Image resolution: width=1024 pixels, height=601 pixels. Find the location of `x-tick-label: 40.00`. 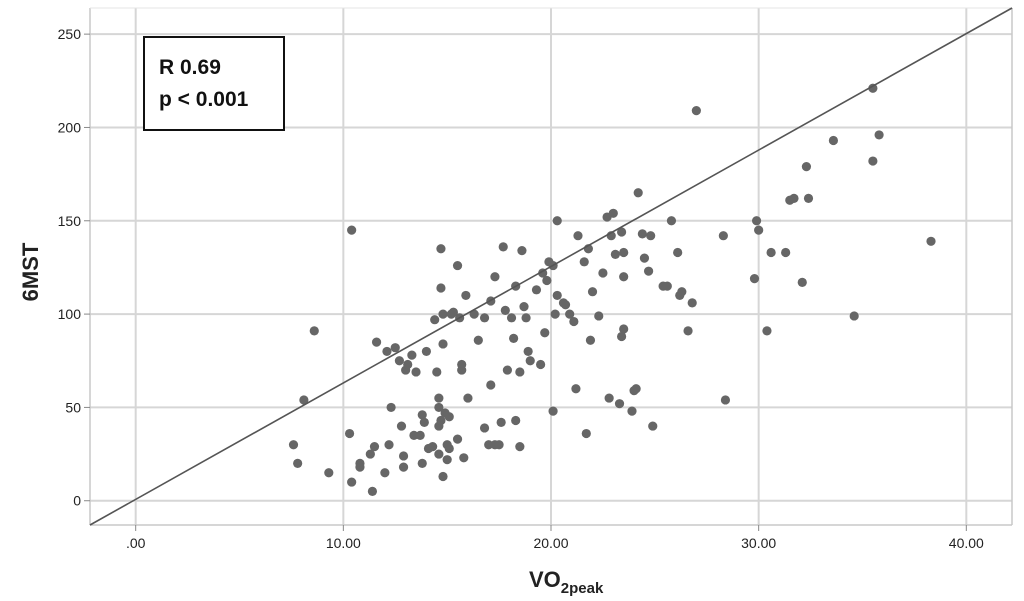

x-tick-label: 40.00 is located at coordinates (966, 543).